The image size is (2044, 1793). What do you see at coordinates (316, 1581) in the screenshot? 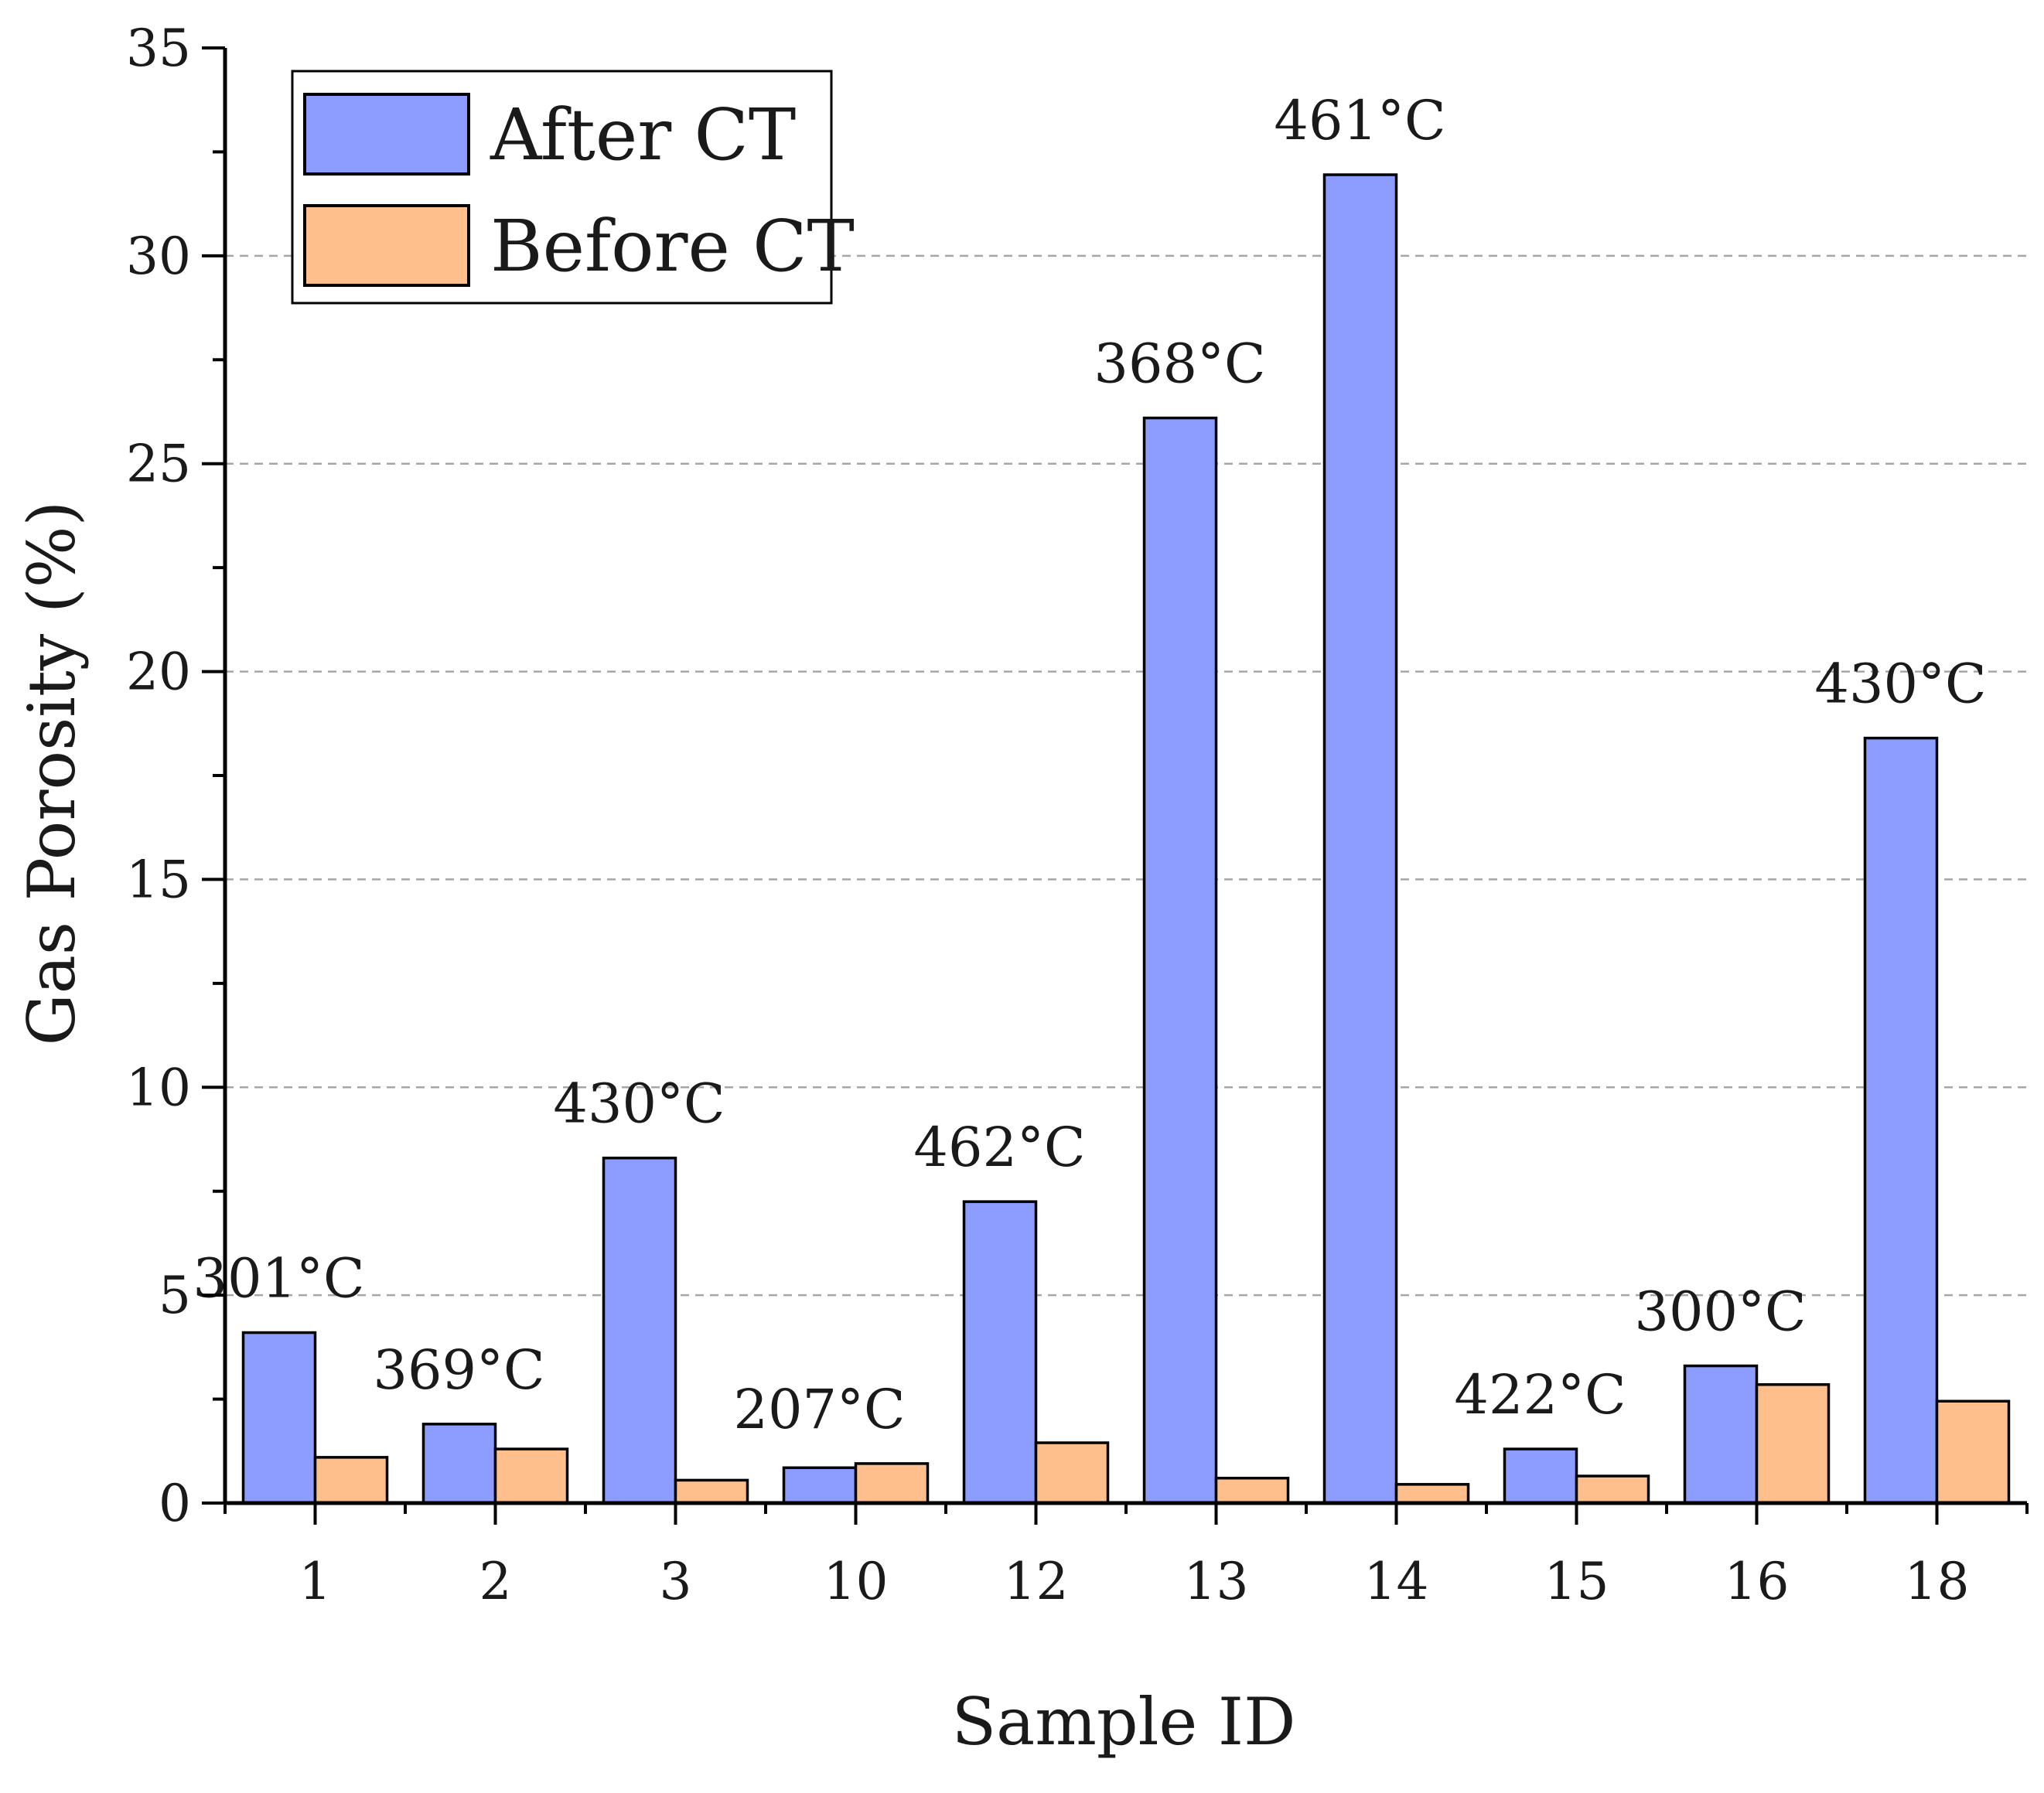
I see `x-tick-label-1: 1` at bounding box center [316, 1581].